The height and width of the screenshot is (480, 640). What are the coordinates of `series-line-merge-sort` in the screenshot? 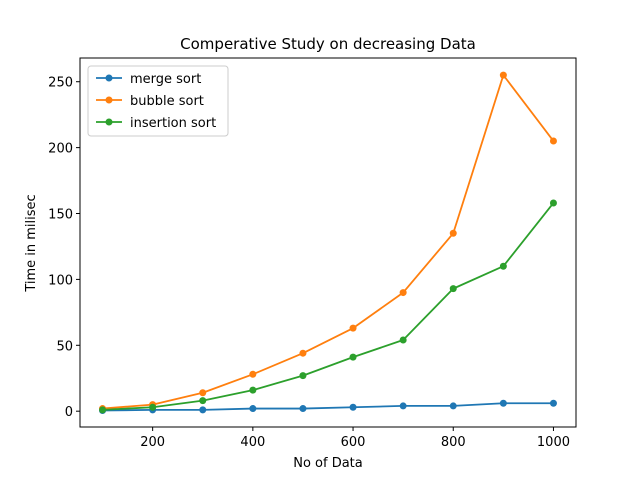 It's located at (328, 407).